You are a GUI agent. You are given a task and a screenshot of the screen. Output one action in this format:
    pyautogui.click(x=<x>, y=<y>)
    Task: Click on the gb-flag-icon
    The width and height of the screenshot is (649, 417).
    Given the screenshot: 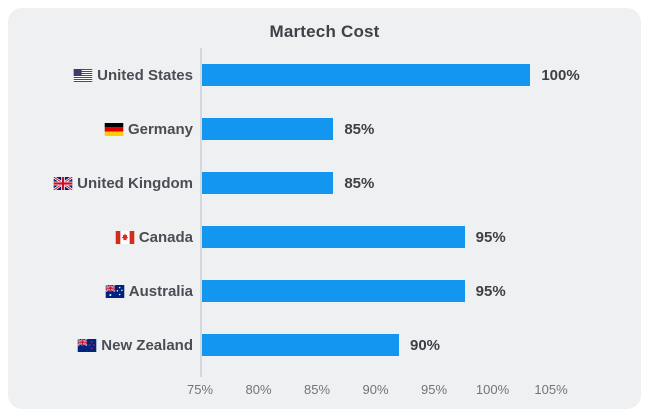 What is the action you would take?
    pyautogui.click(x=63, y=183)
    